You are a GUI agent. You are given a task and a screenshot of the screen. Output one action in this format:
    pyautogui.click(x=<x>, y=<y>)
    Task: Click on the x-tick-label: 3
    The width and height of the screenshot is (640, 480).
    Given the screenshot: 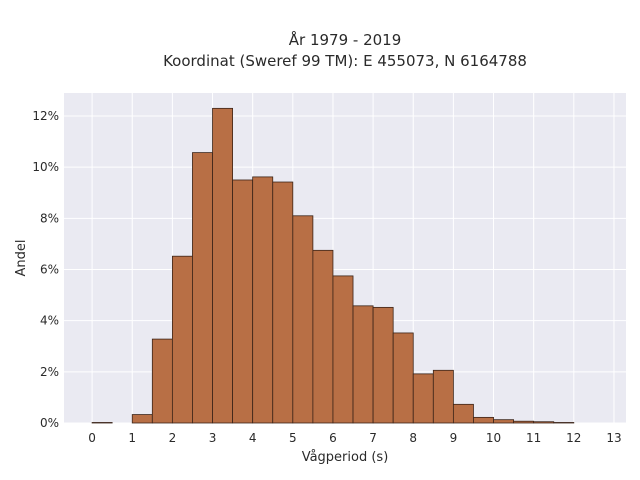 What is the action you would take?
    pyautogui.click(x=213, y=438)
    